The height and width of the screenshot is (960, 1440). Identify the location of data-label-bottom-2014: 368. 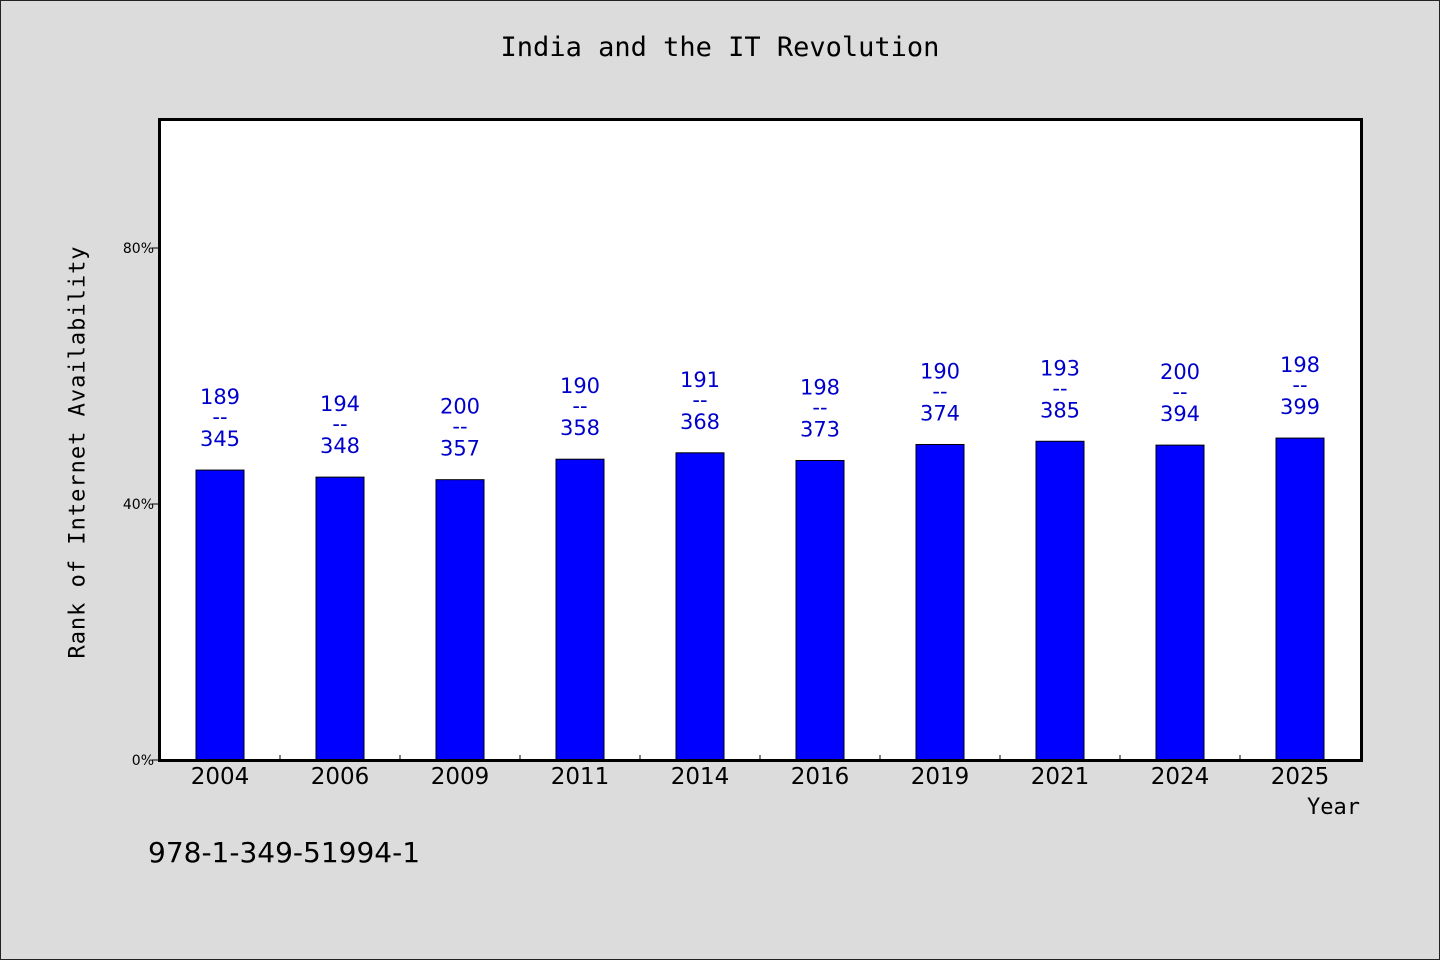
(700, 422).